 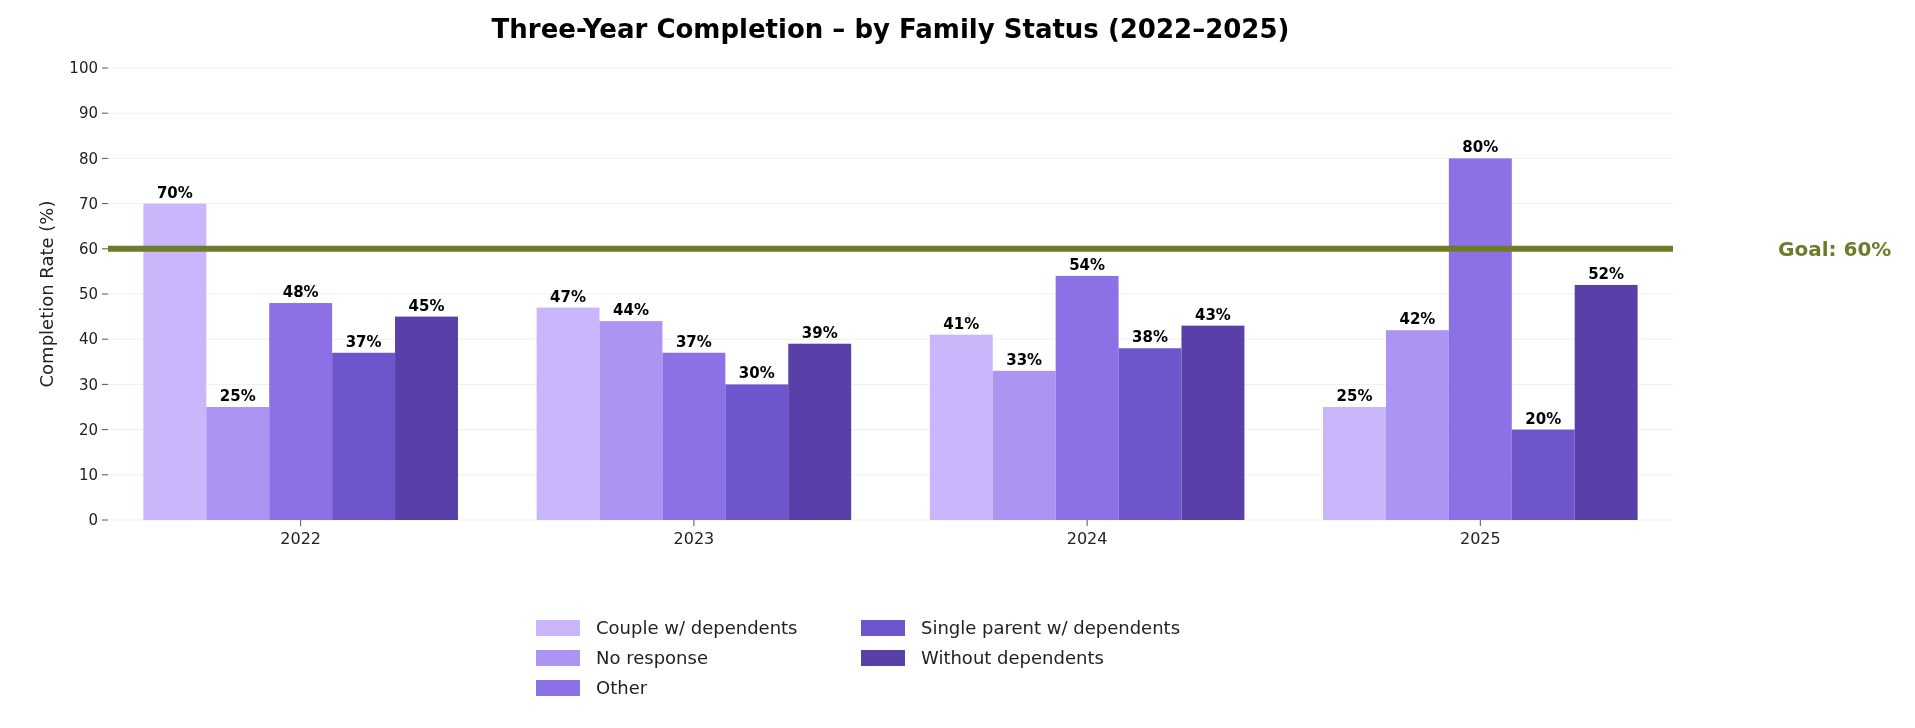 I want to click on data-label: 54%, so click(x=1087, y=264).